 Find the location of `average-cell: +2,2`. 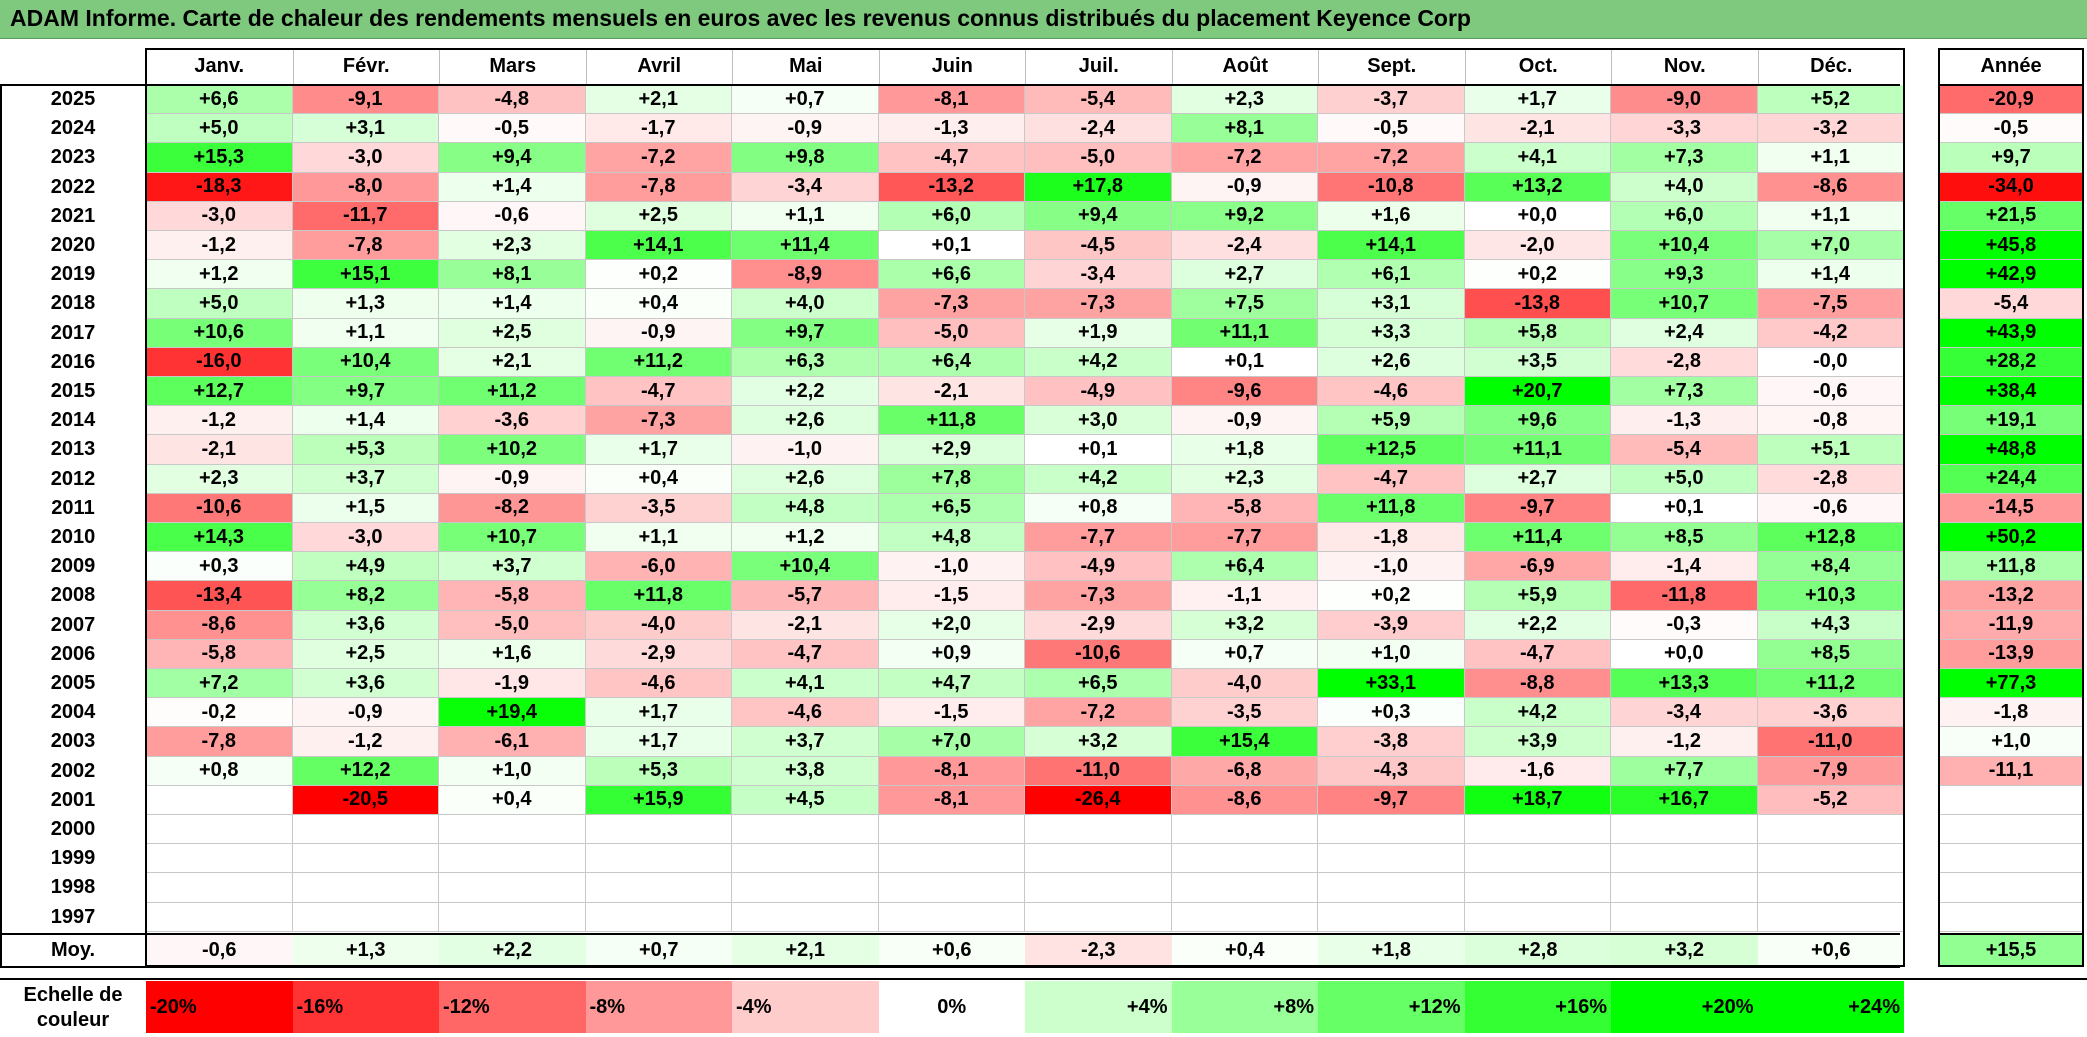

average-cell: +2,2 is located at coordinates (512, 950).